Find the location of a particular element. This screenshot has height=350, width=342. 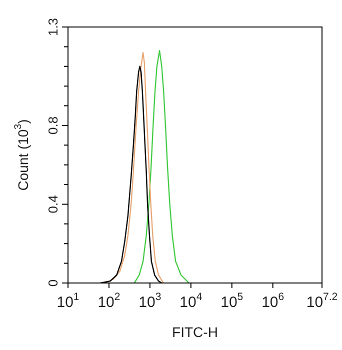

y-tick-label: 0 is located at coordinates (53, 283).